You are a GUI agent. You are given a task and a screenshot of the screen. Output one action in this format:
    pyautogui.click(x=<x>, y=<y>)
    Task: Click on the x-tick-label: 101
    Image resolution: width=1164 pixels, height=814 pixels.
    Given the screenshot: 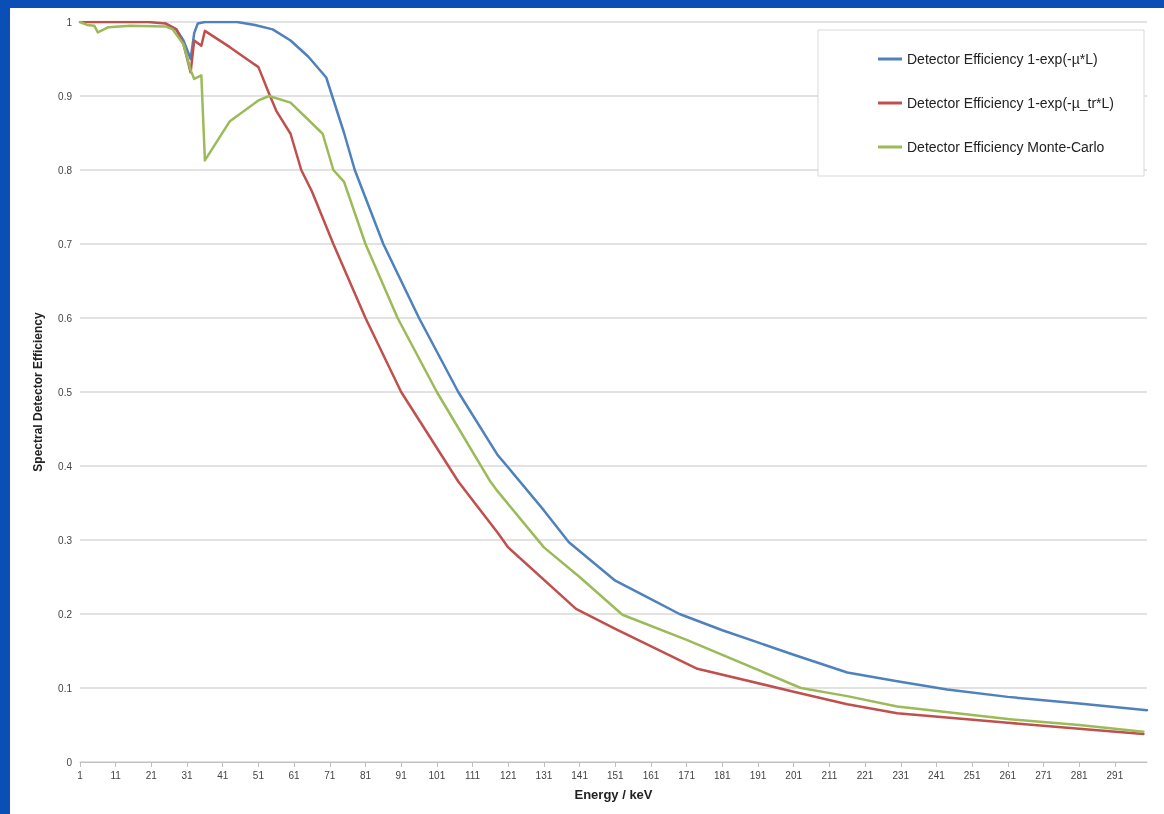 What is the action you would take?
    pyautogui.click(x=437, y=775)
    